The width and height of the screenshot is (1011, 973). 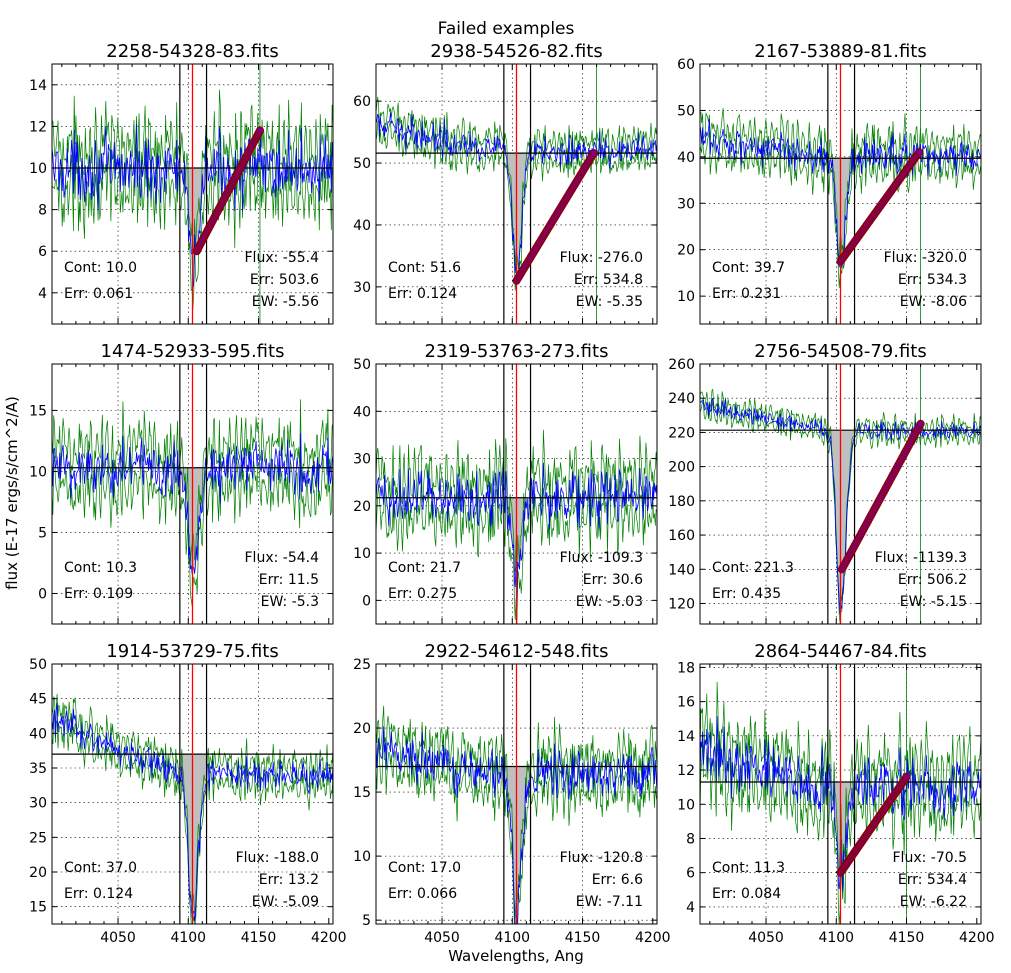 I want to click on y-tick-label: 180, so click(x=681, y=502).